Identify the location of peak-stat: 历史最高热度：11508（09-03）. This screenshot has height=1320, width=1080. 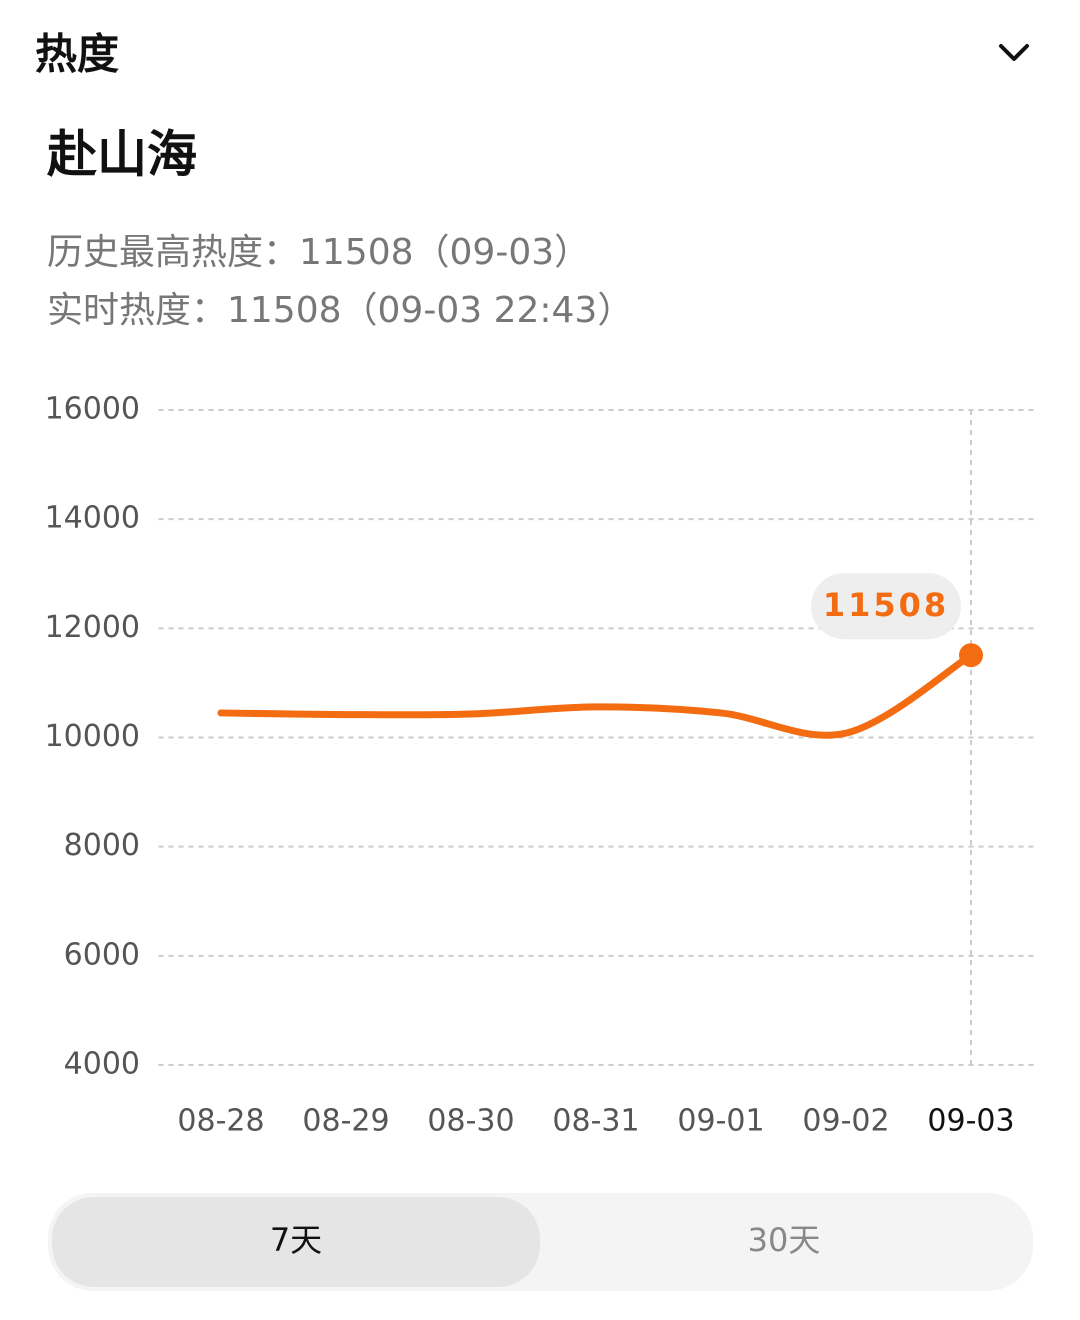
(318, 252).